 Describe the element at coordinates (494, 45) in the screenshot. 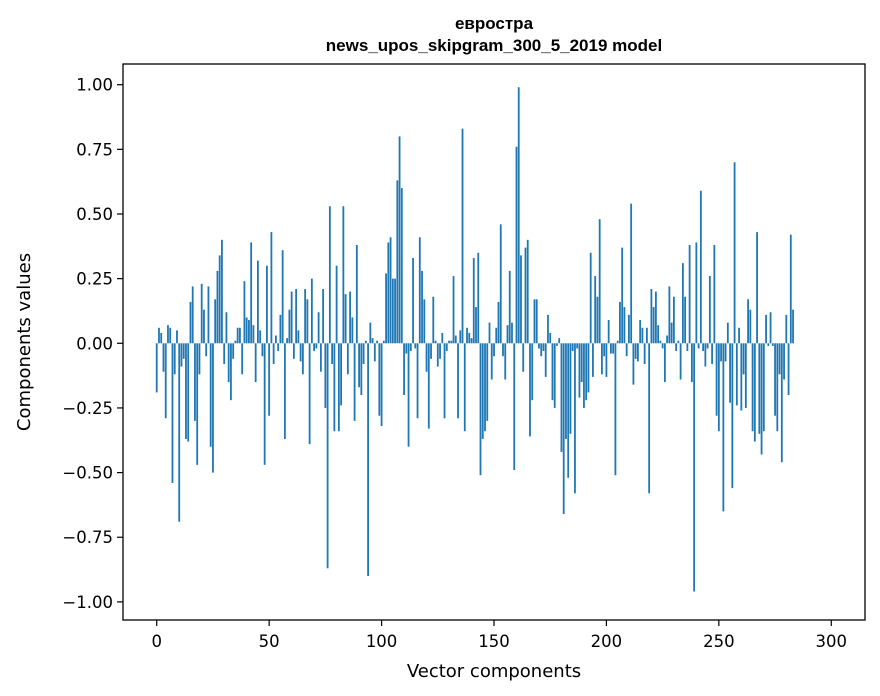

I see `chart-subtitle: news_upos_skipgram_300_5_2019 model` at that location.